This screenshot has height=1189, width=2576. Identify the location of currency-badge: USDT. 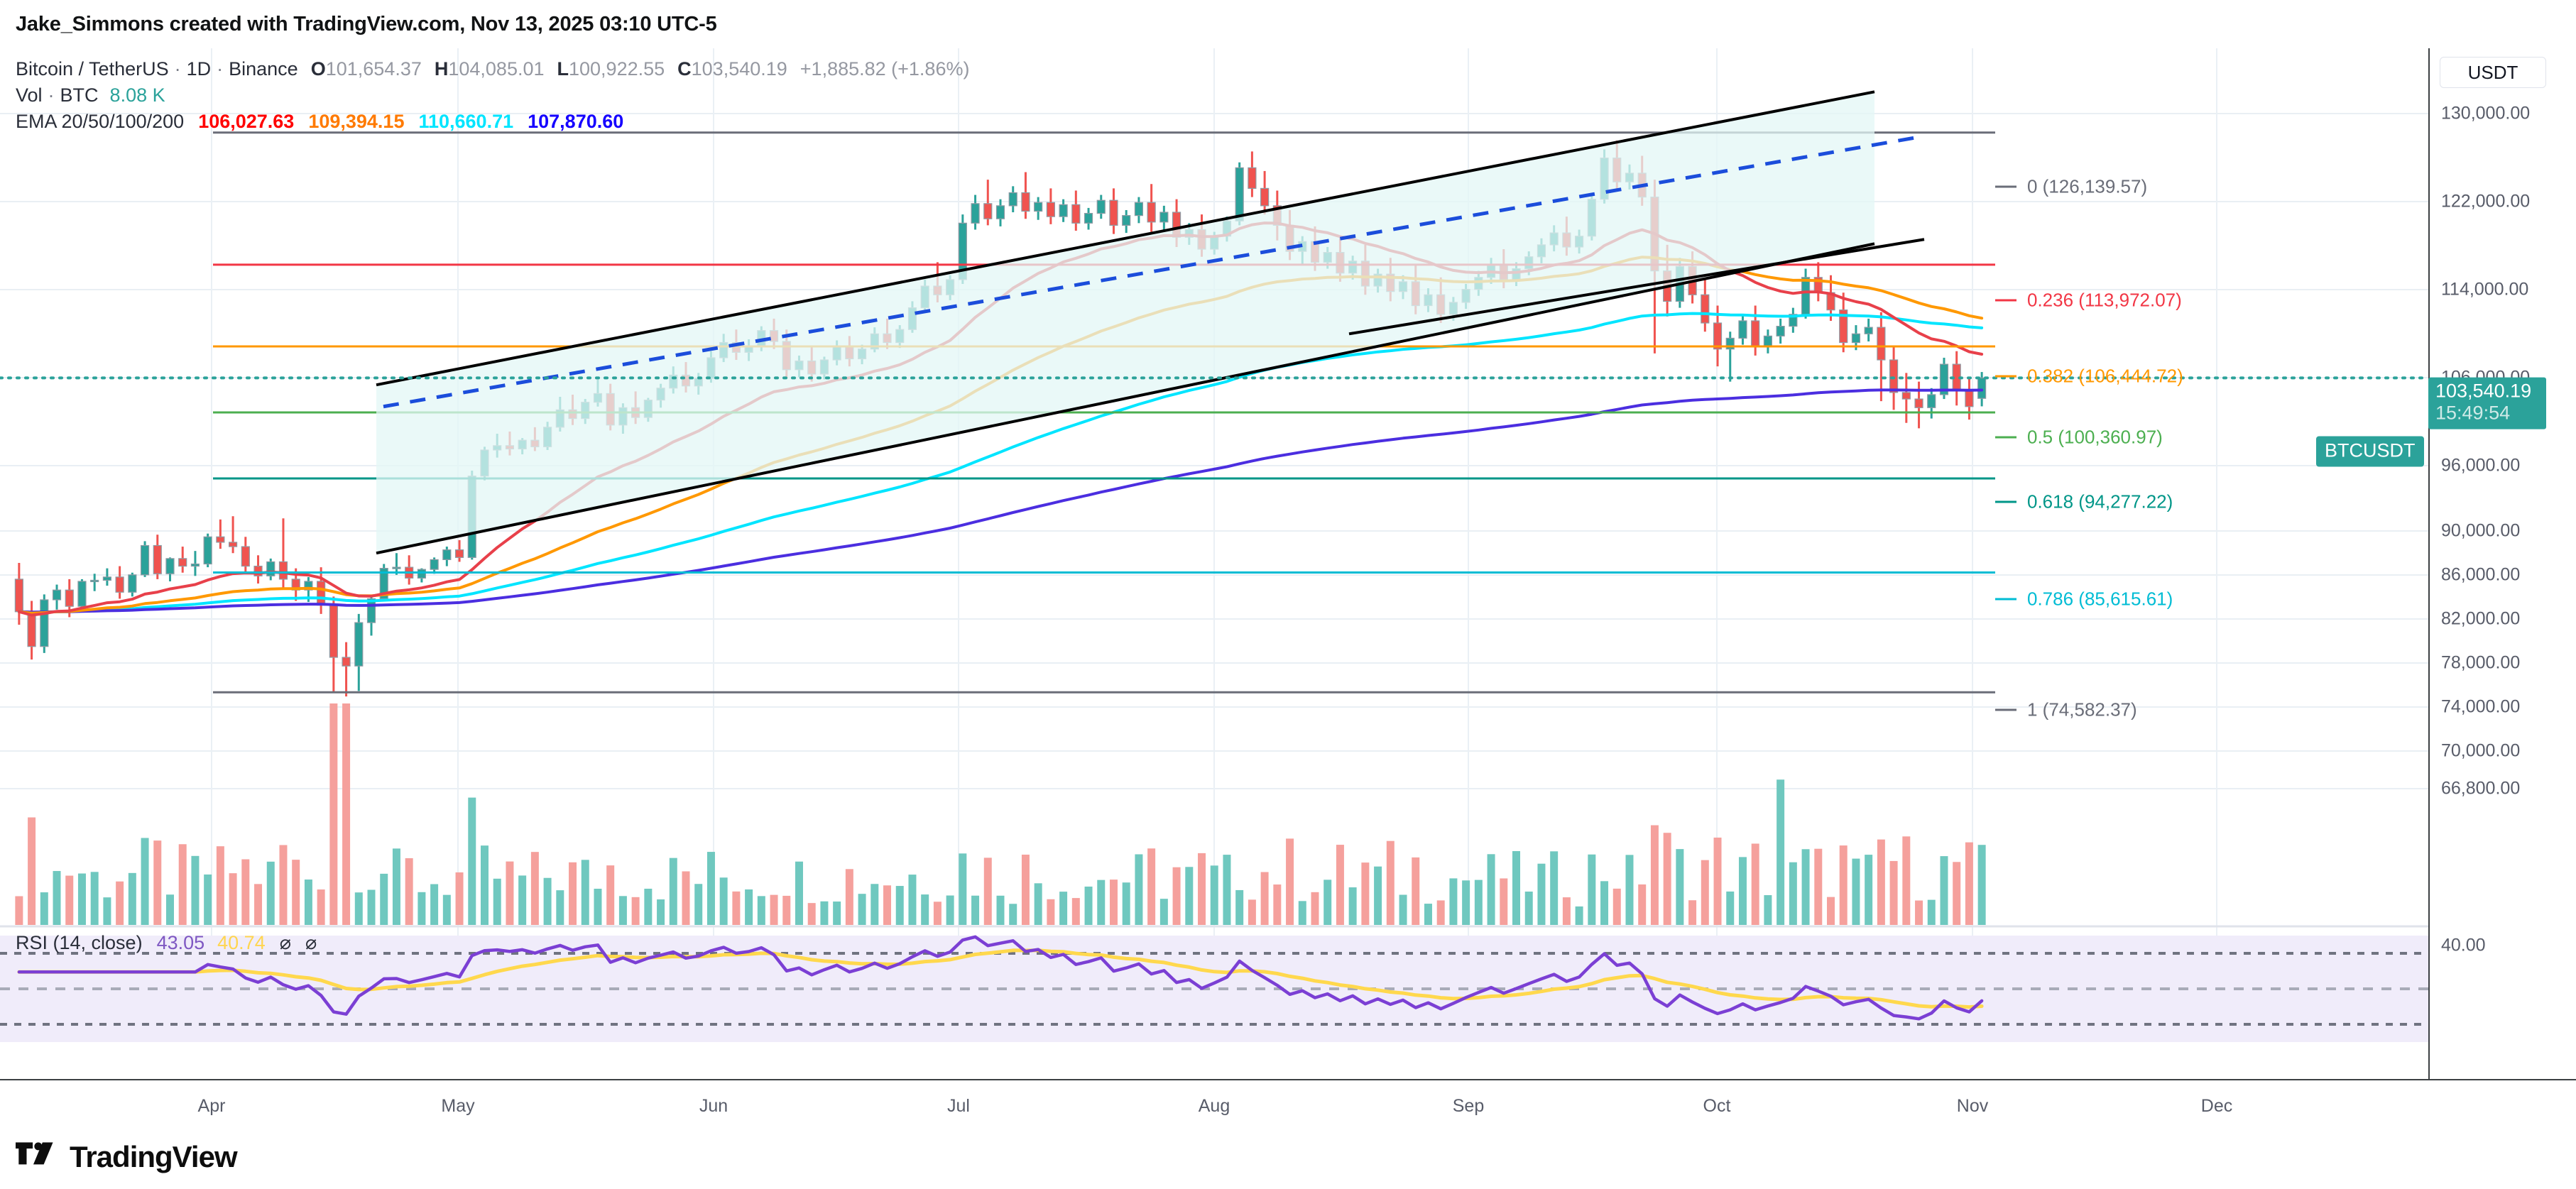
(2493, 72).